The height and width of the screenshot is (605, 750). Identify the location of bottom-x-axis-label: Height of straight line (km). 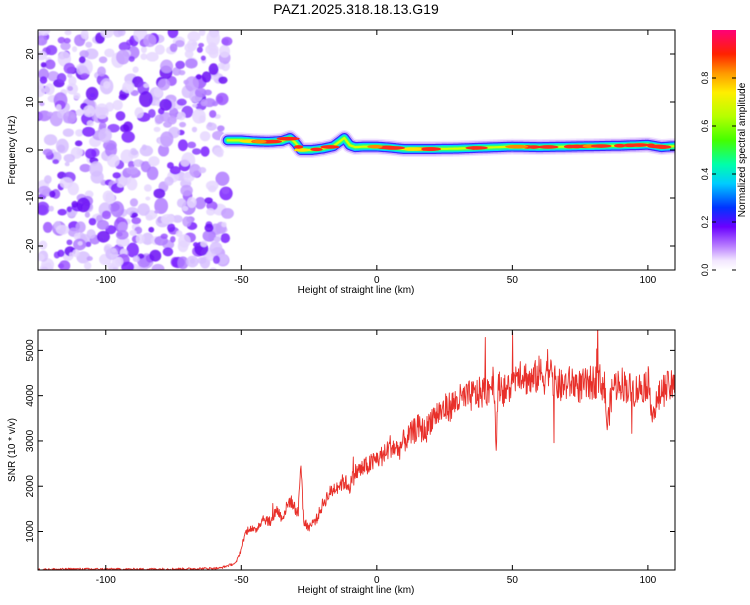
(356, 590).